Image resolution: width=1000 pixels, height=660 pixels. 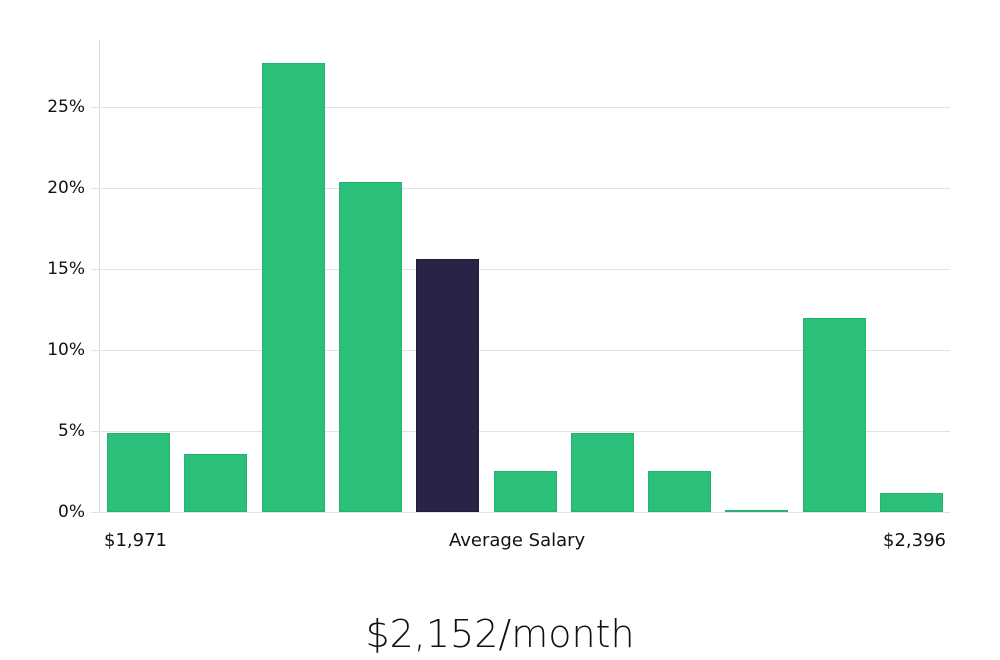 I want to click on bar-highlighted, so click(x=447, y=385).